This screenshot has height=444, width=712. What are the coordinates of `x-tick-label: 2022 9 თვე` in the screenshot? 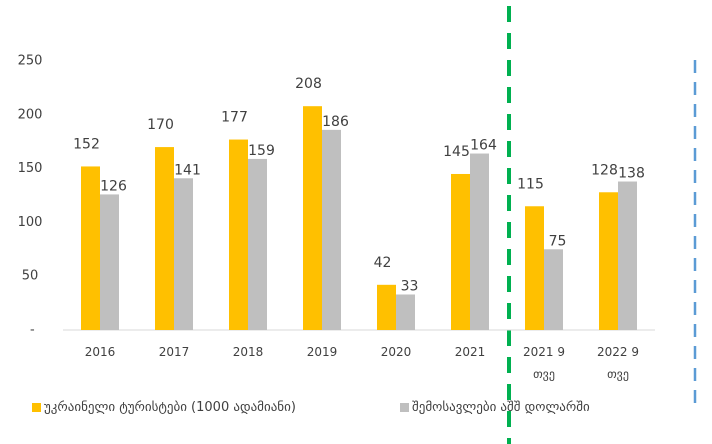 It's located at (618, 363).